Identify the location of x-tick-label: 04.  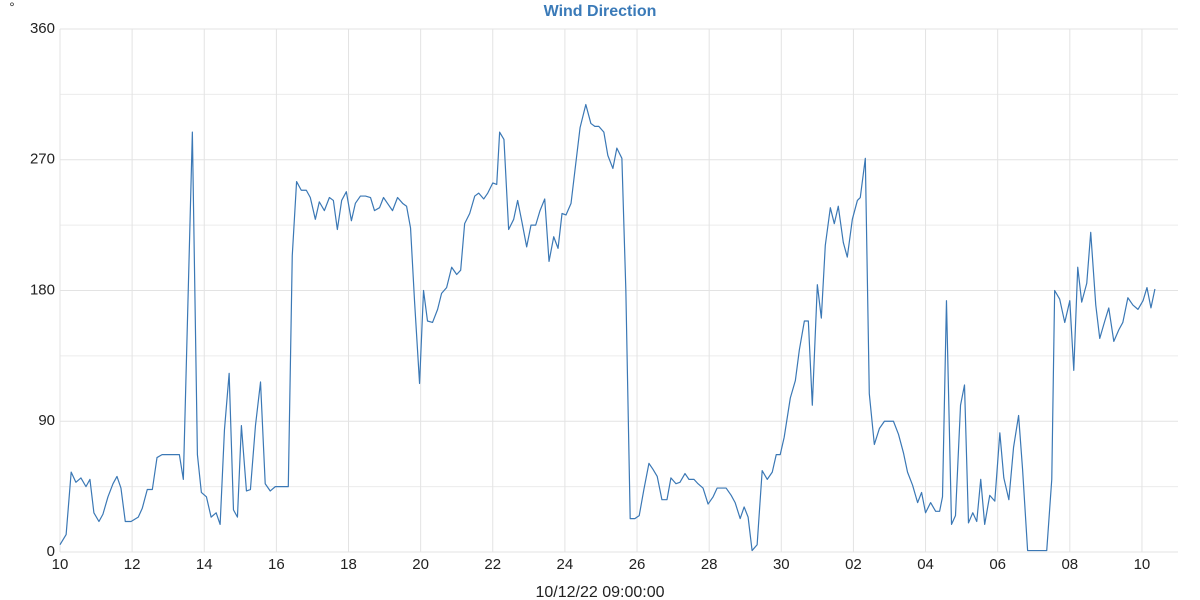
(925, 564).